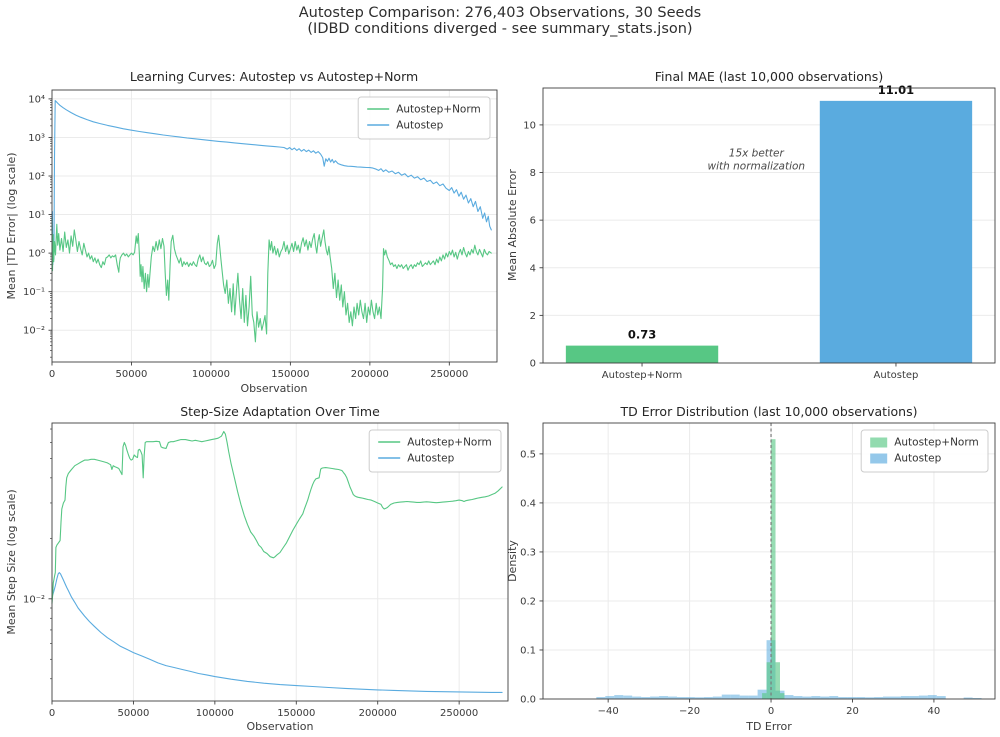 The height and width of the screenshot is (737, 1000). Describe the element at coordinates (642, 375) in the screenshot. I see `x-category-label: Autostep+Norm` at that location.